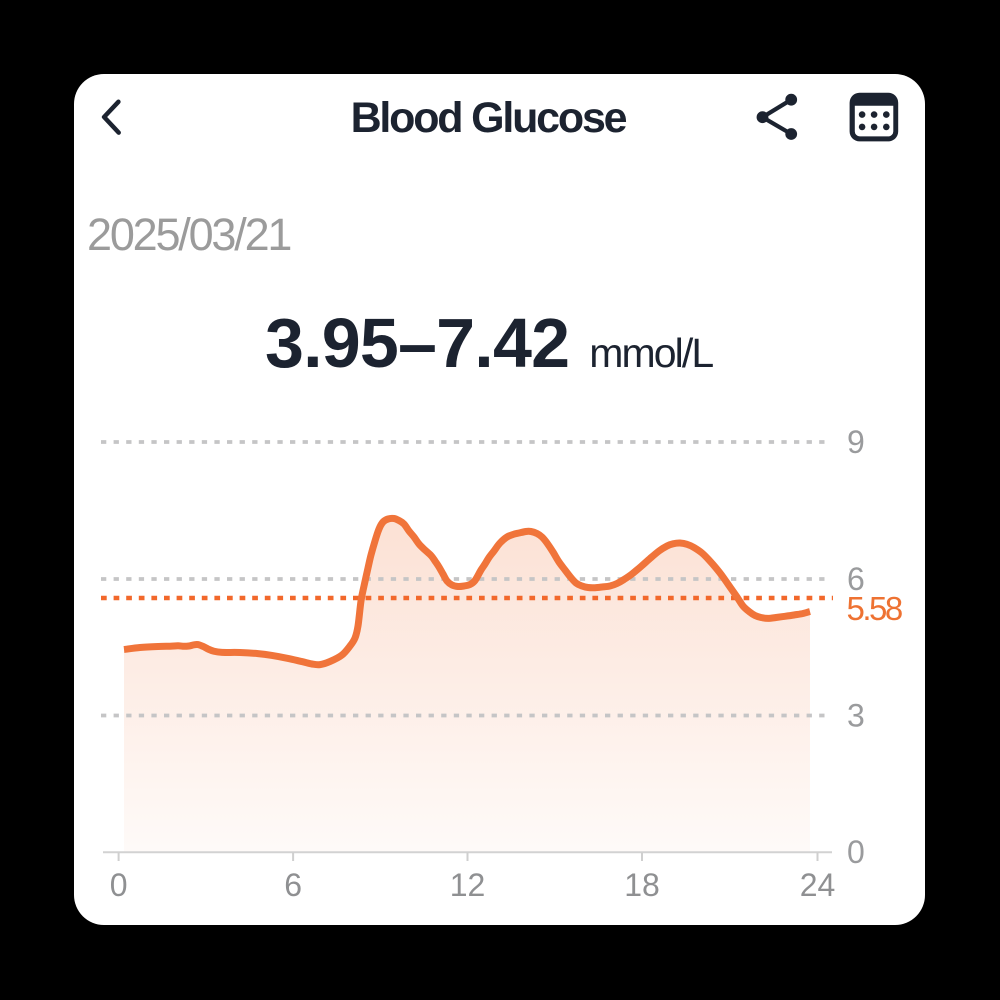  I want to click on svg-text: 9, so click(856, 442).